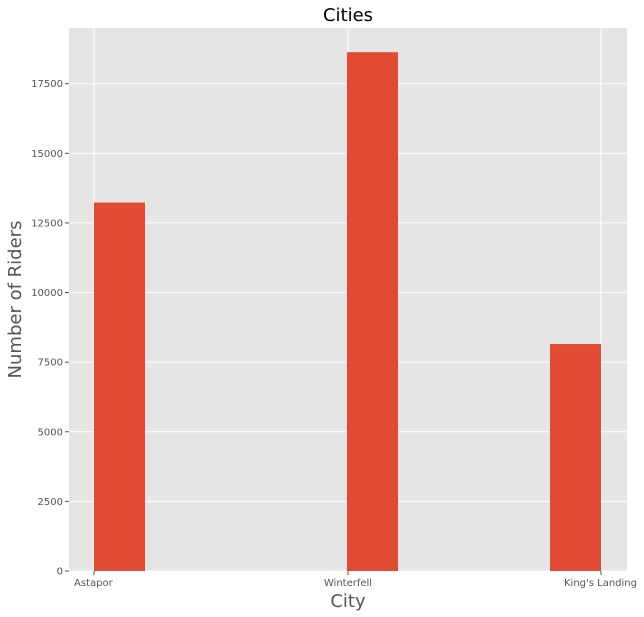 Image resolution: width=644 pixels, height=617 pixels. I want to click on y-axis-label: Number of Riders, so click(15, 300).